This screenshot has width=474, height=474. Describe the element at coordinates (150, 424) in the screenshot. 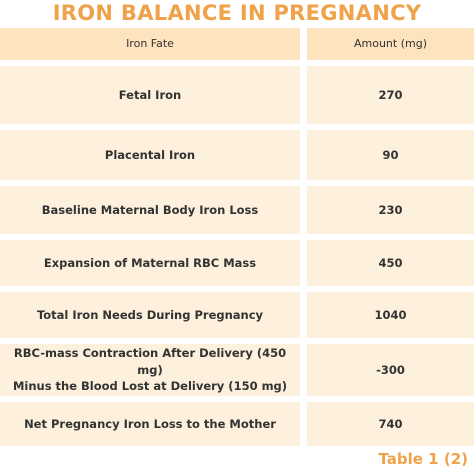

I see `iron-fate: Net Pregnancy Iron Loss to the Mother` at that location.